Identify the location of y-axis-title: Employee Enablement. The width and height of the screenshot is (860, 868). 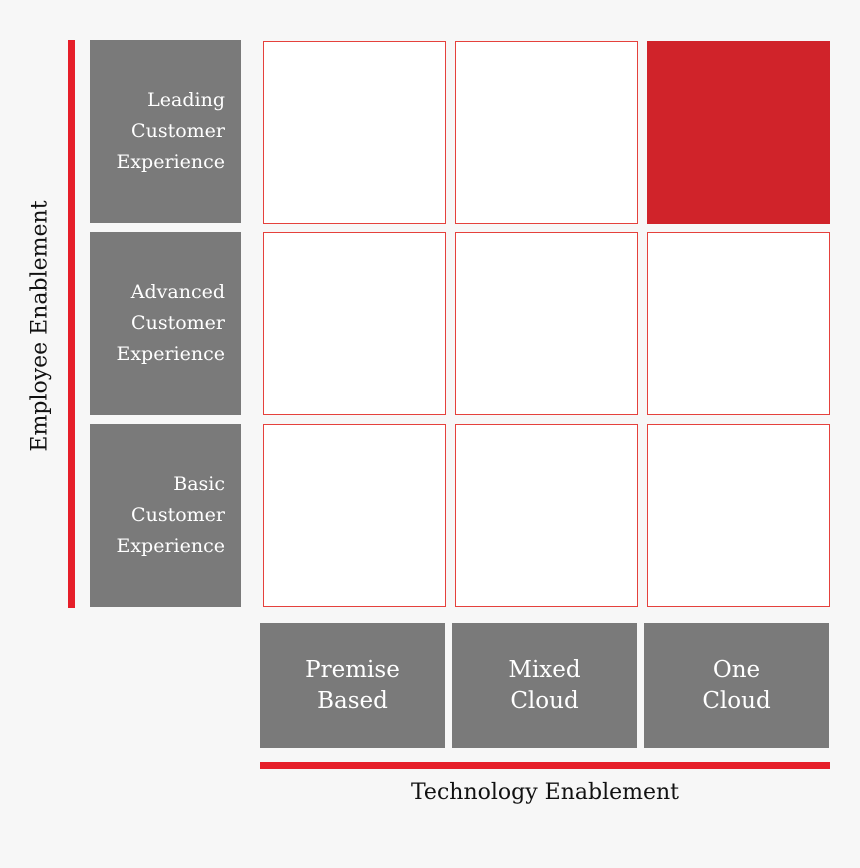
(40, 326).